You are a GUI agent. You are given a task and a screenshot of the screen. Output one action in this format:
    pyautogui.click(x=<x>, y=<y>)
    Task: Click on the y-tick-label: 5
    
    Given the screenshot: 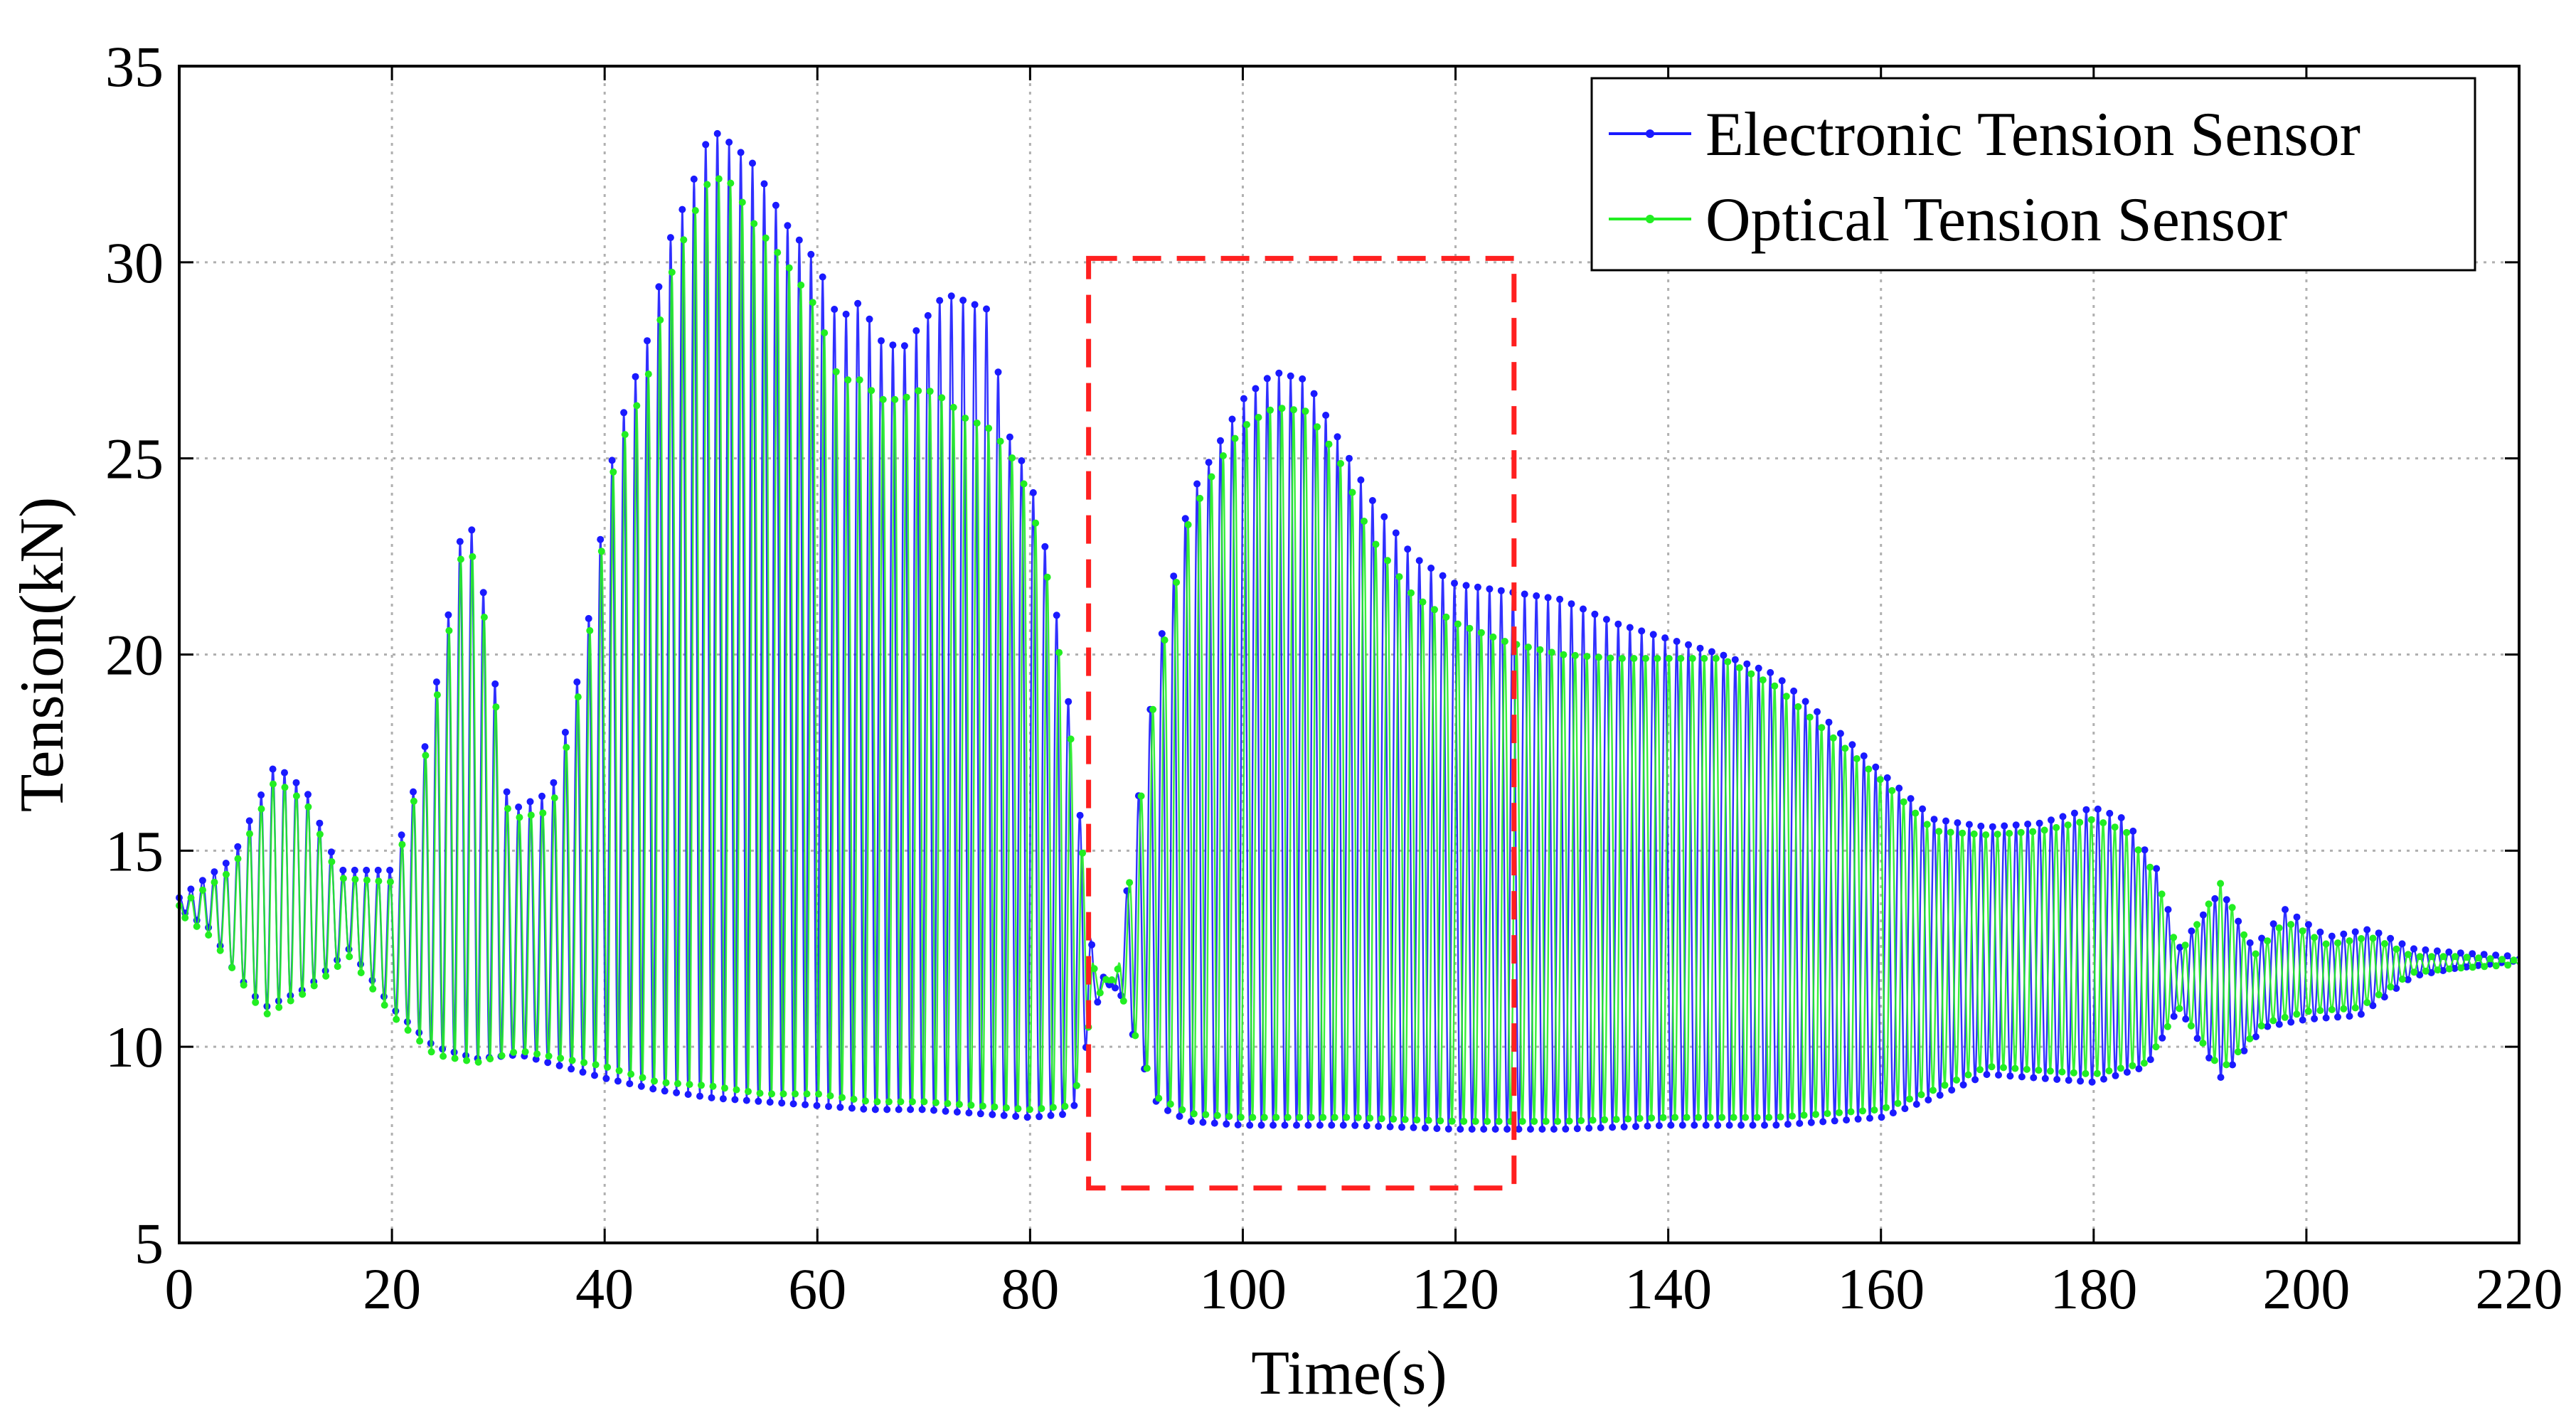 What is the action you would take?
    pyautogui.click(x=149, y=1243)
    